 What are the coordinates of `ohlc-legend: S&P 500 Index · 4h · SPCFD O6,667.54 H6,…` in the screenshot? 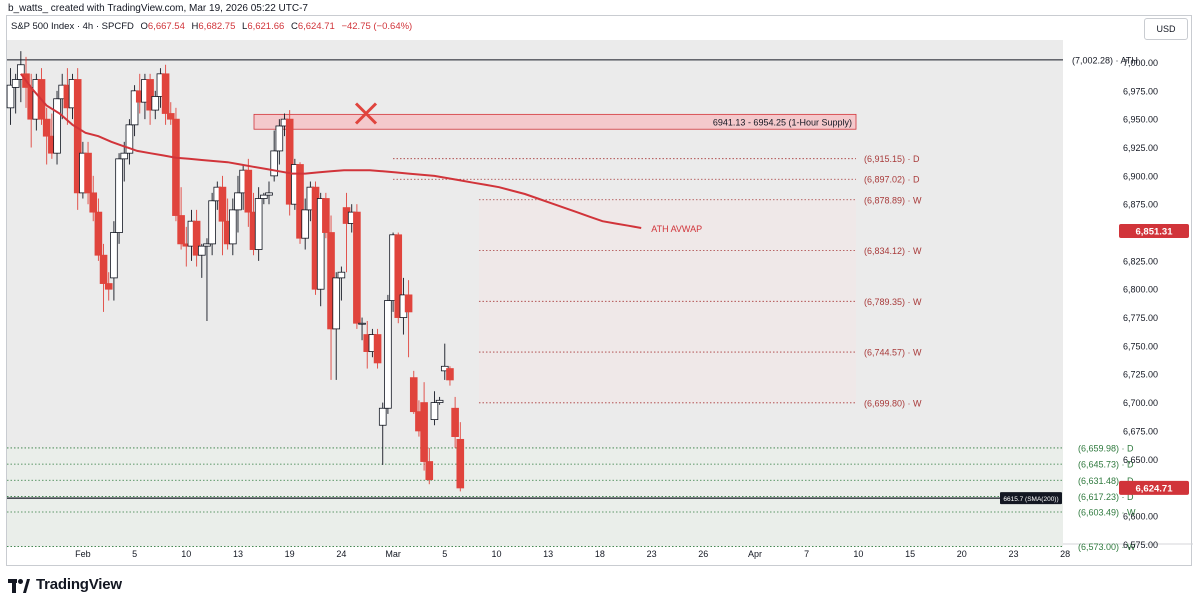 It's located at (211, 26).